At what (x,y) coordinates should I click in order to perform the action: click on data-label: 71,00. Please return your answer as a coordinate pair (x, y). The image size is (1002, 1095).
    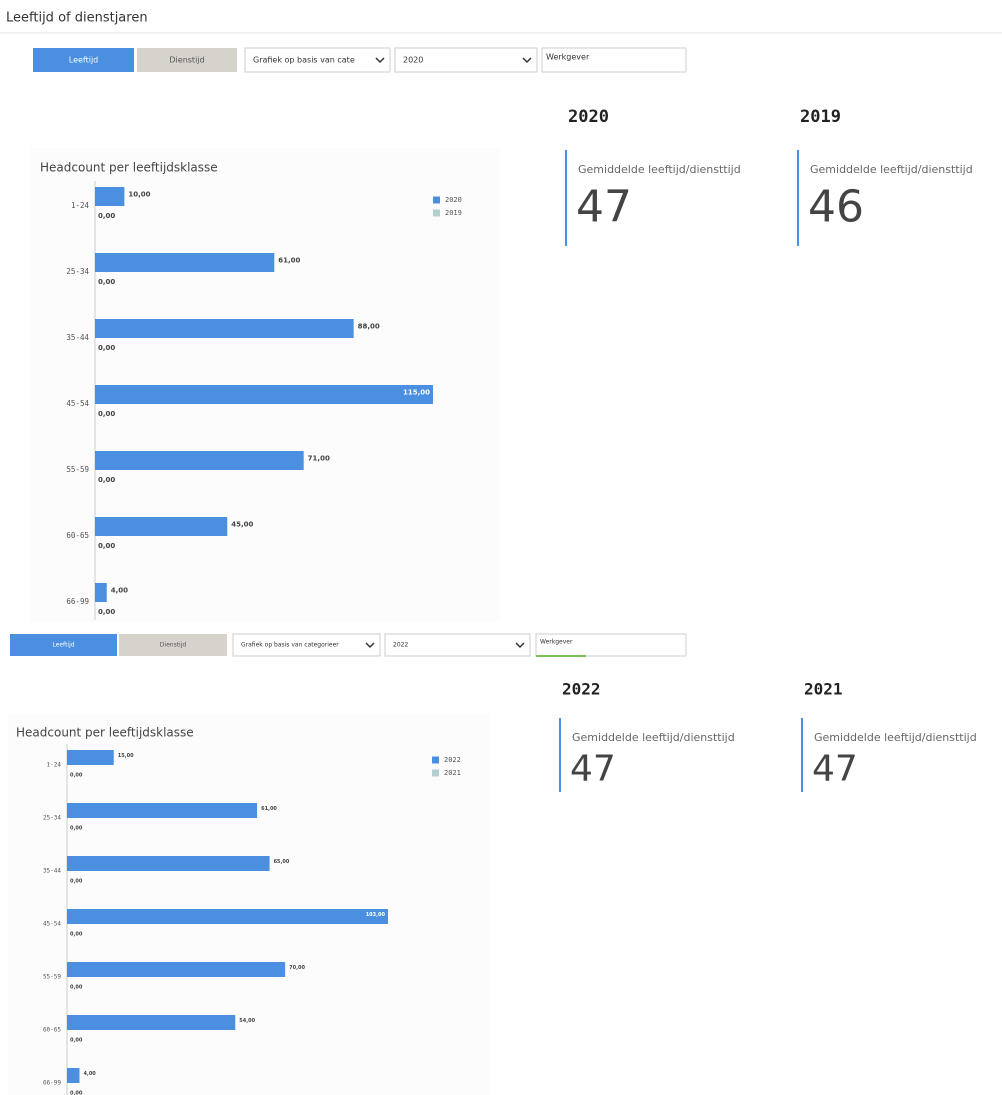
    Looking at the image, I should click on (319, 459).